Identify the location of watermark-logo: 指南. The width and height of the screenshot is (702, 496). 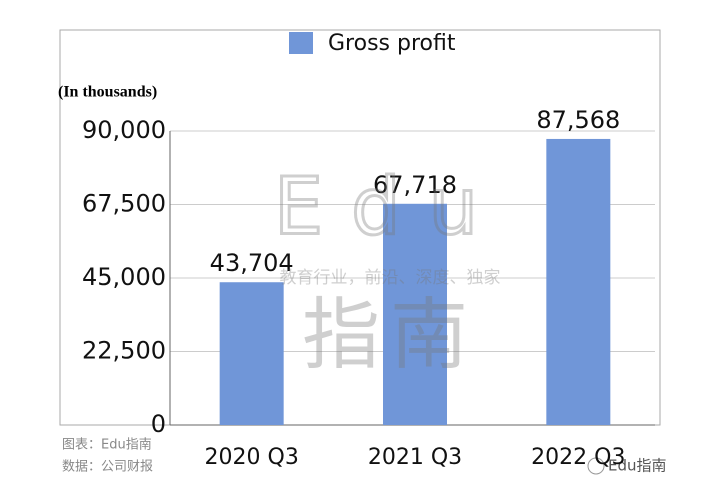
(390, 335).